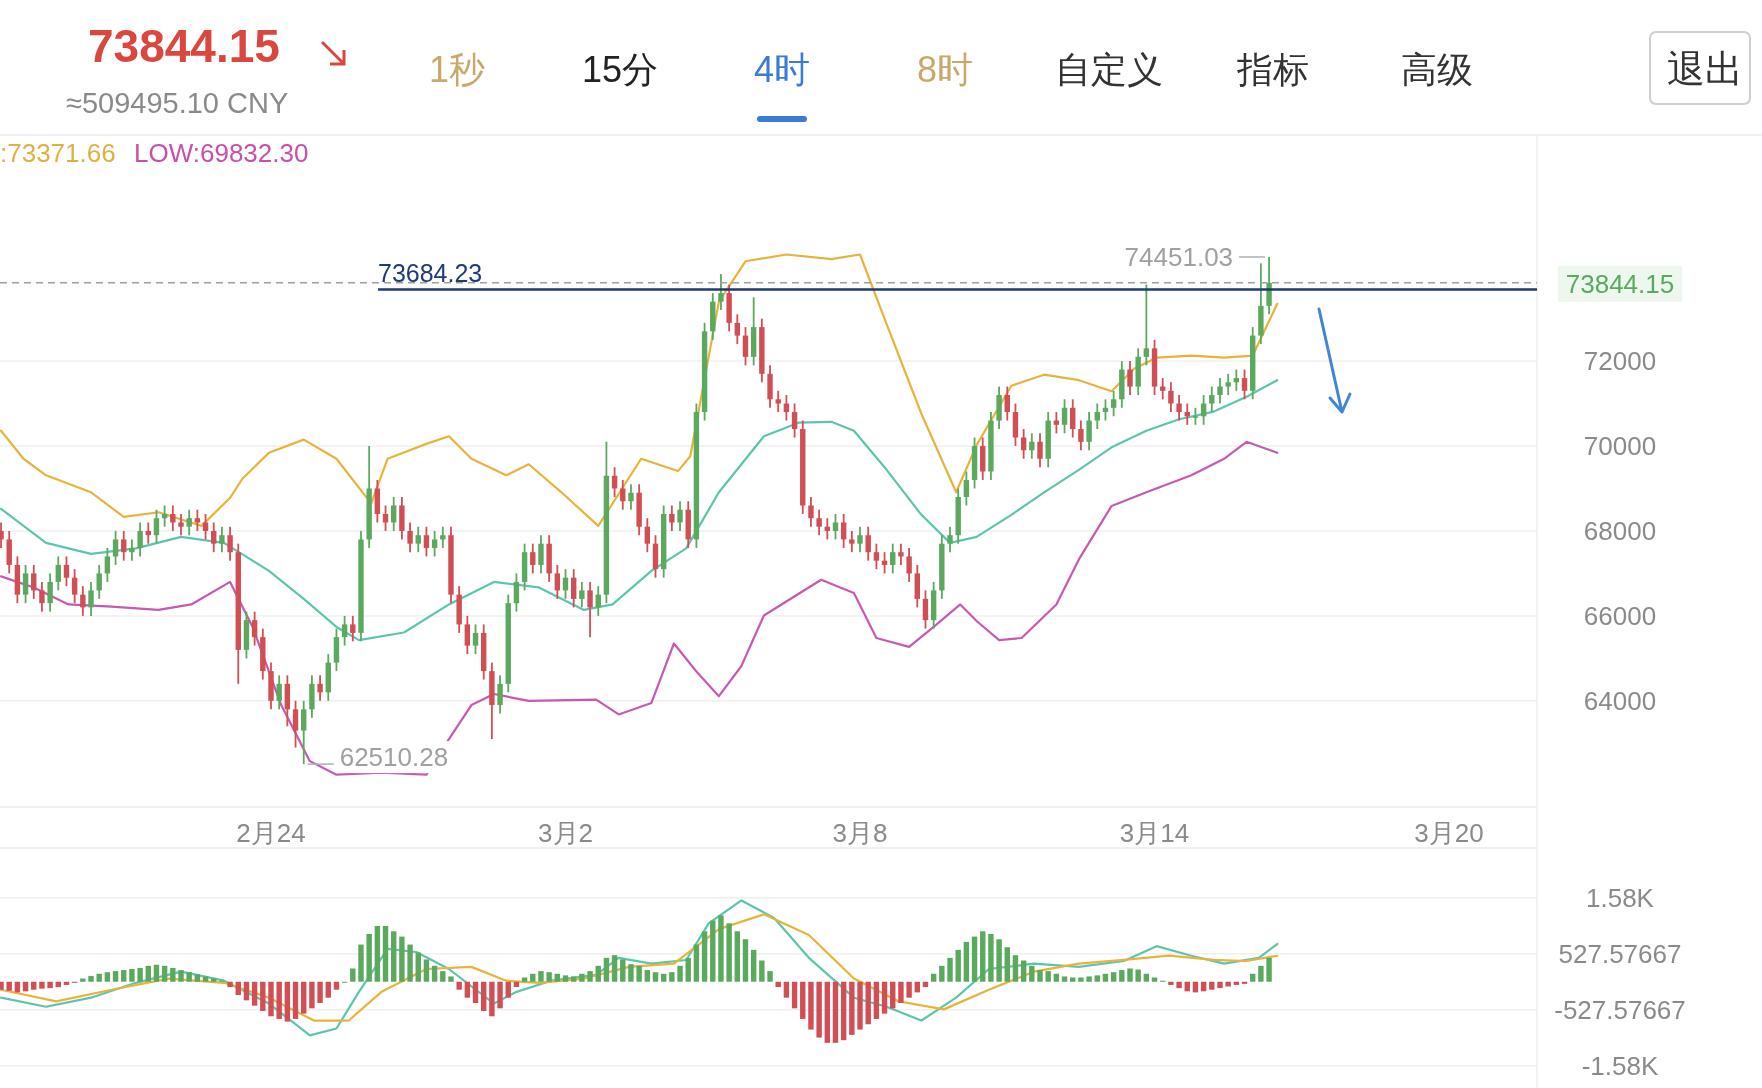 The width and height of the screenshot is (1762, 1088). I want to click on chart-subtitle: ≈509495.10 CNY, so click(177, 103).